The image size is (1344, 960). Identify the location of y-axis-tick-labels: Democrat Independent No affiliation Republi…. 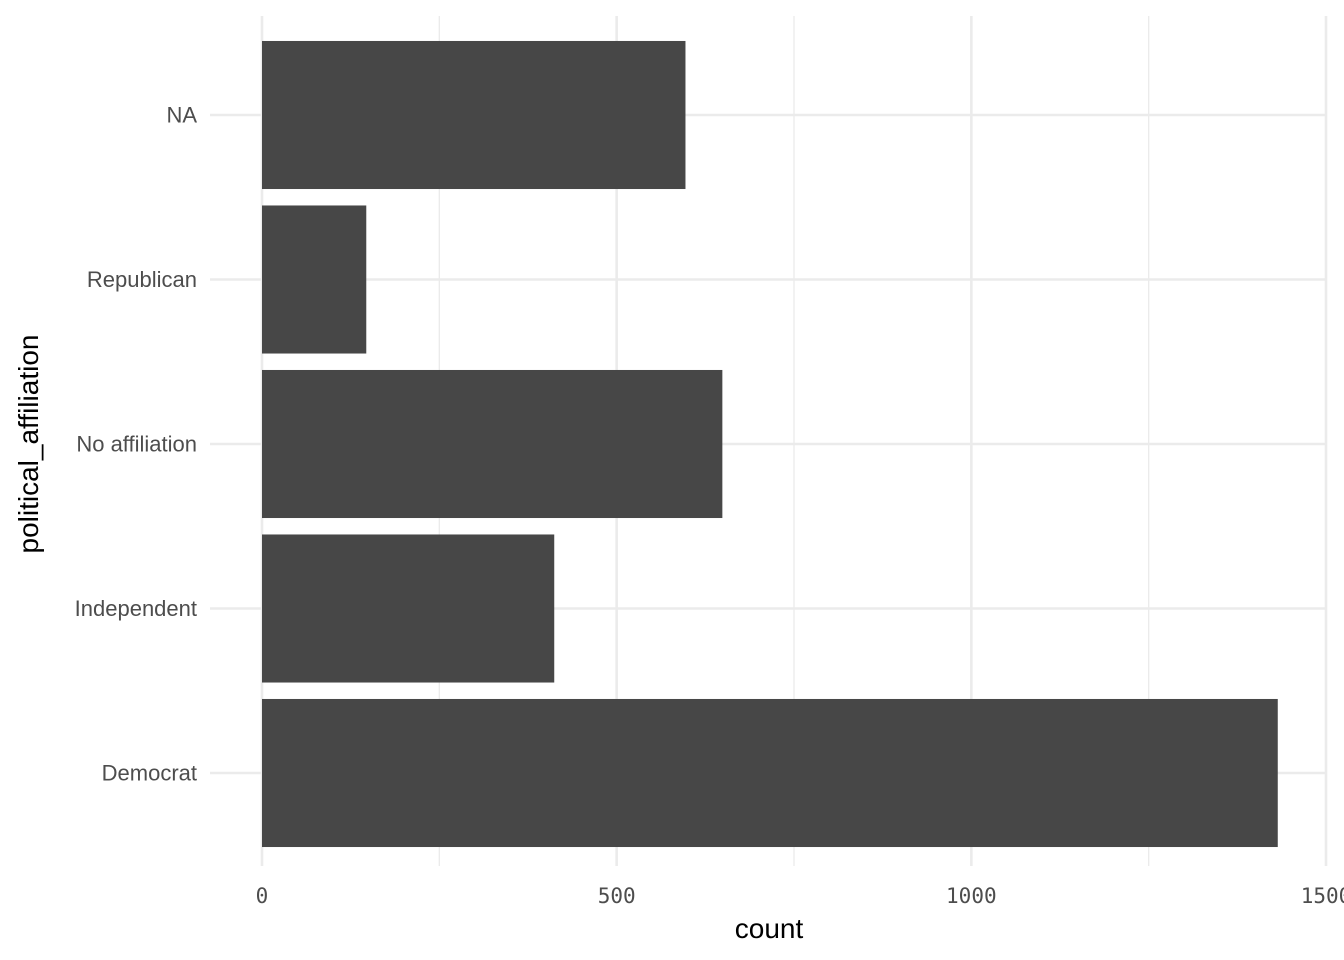
(136, 444).